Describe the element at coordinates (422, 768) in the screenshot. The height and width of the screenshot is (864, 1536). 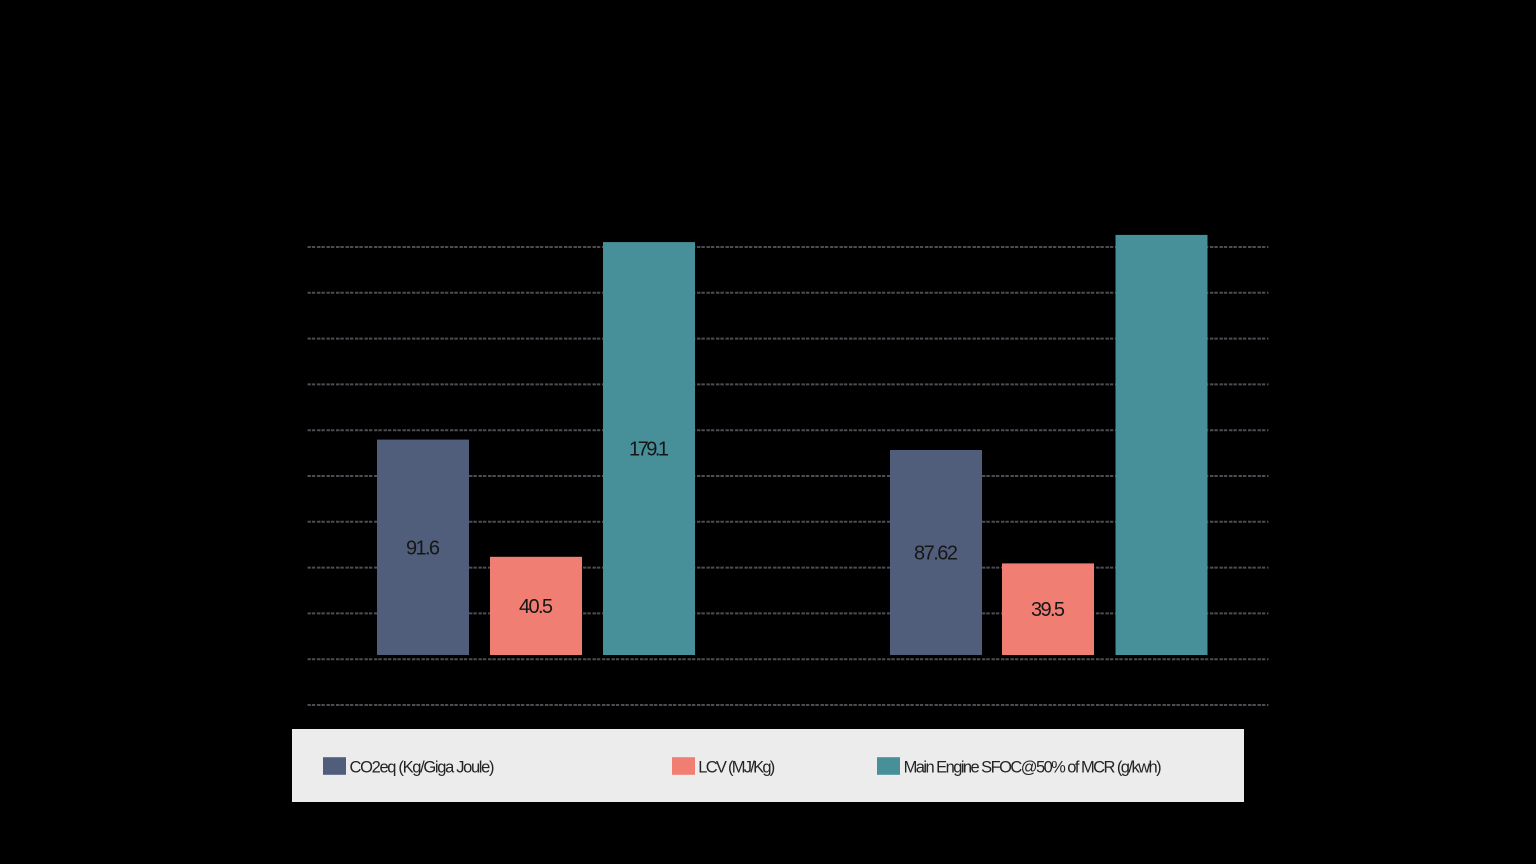
I see `svg-text: CO2eq (Kg/Giga Joule)` at that location.